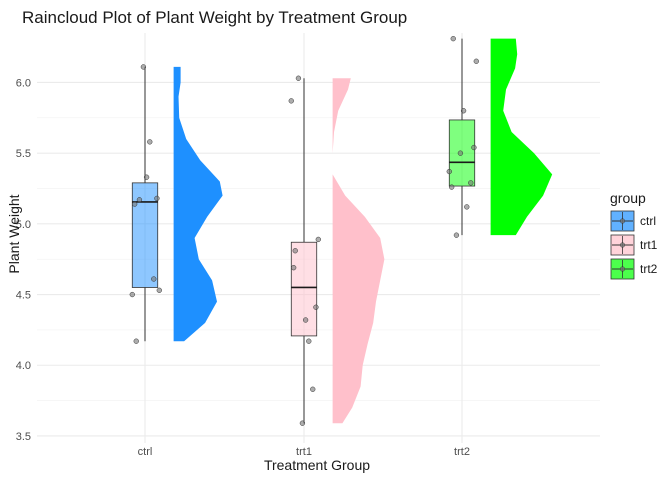  What do you see at coordinates (198, 204) in the screenshot?
I see `density-cloud-ctrl` at bounding box center [198, 204].